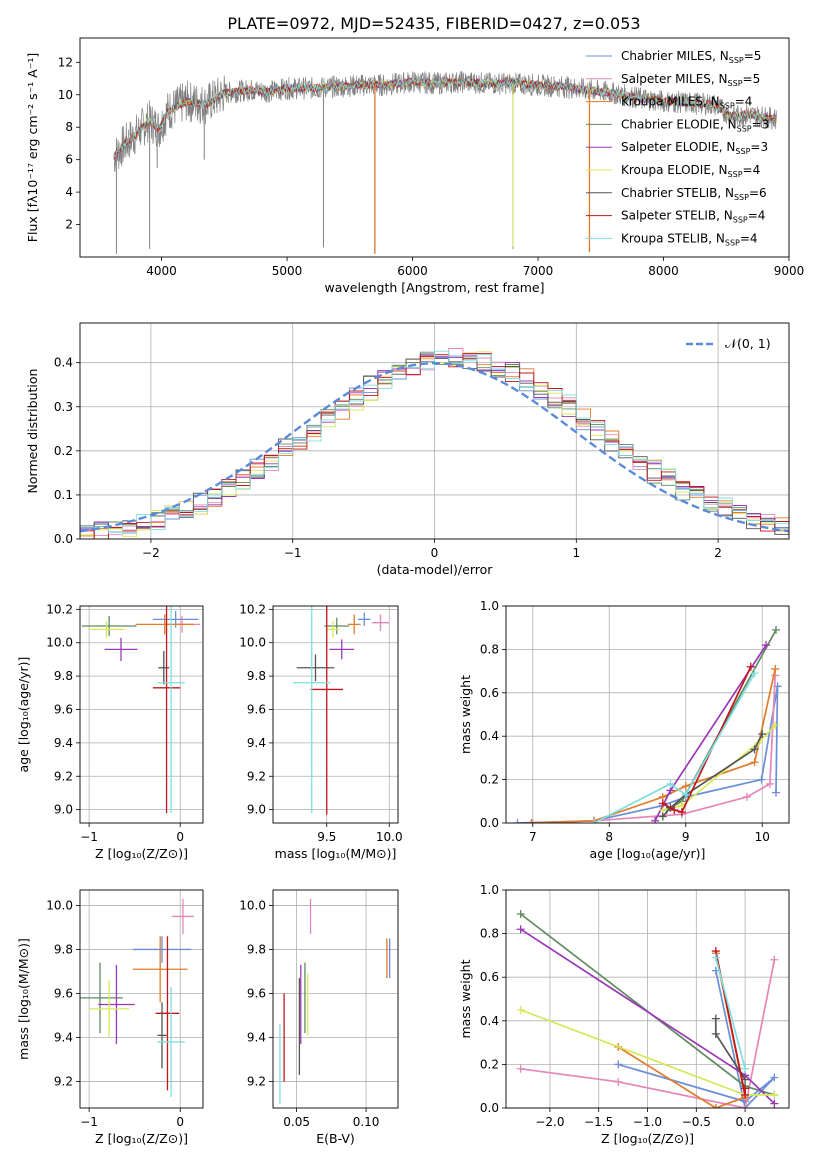 The image size is (819, 1170). What do you see at coordinates (745, 1122) in the screenshot?
I see `x-tick-label: 0.0` at bounding box center [745, 1122].